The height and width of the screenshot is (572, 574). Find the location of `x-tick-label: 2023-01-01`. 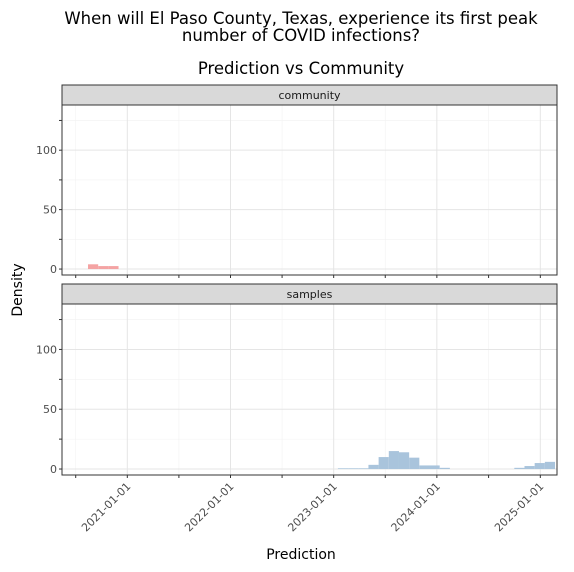

x-tick-label: 2023-01-01 is located at coordinates (312, 507).